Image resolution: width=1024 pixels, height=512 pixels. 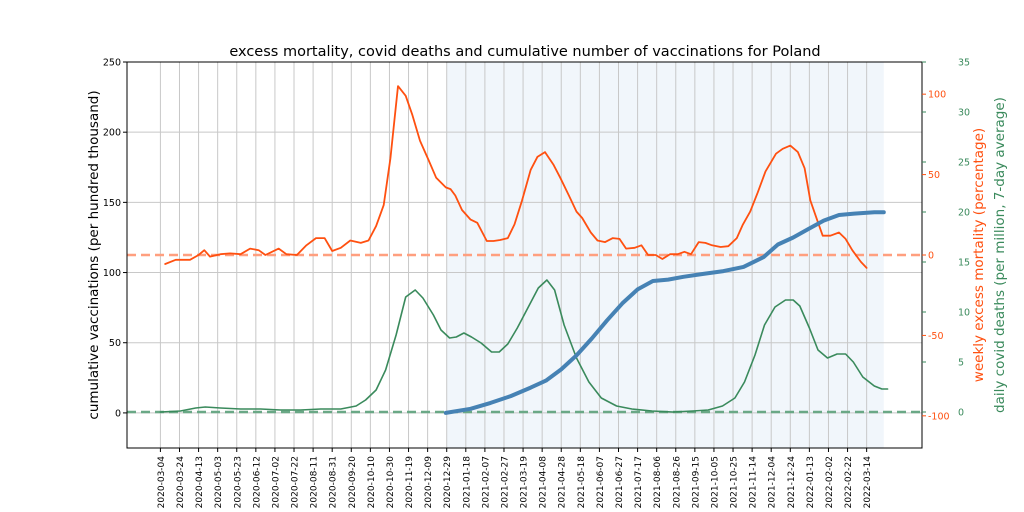 I want to click on x-tick-label: 2021-12-04, so click(x=773, y=482).